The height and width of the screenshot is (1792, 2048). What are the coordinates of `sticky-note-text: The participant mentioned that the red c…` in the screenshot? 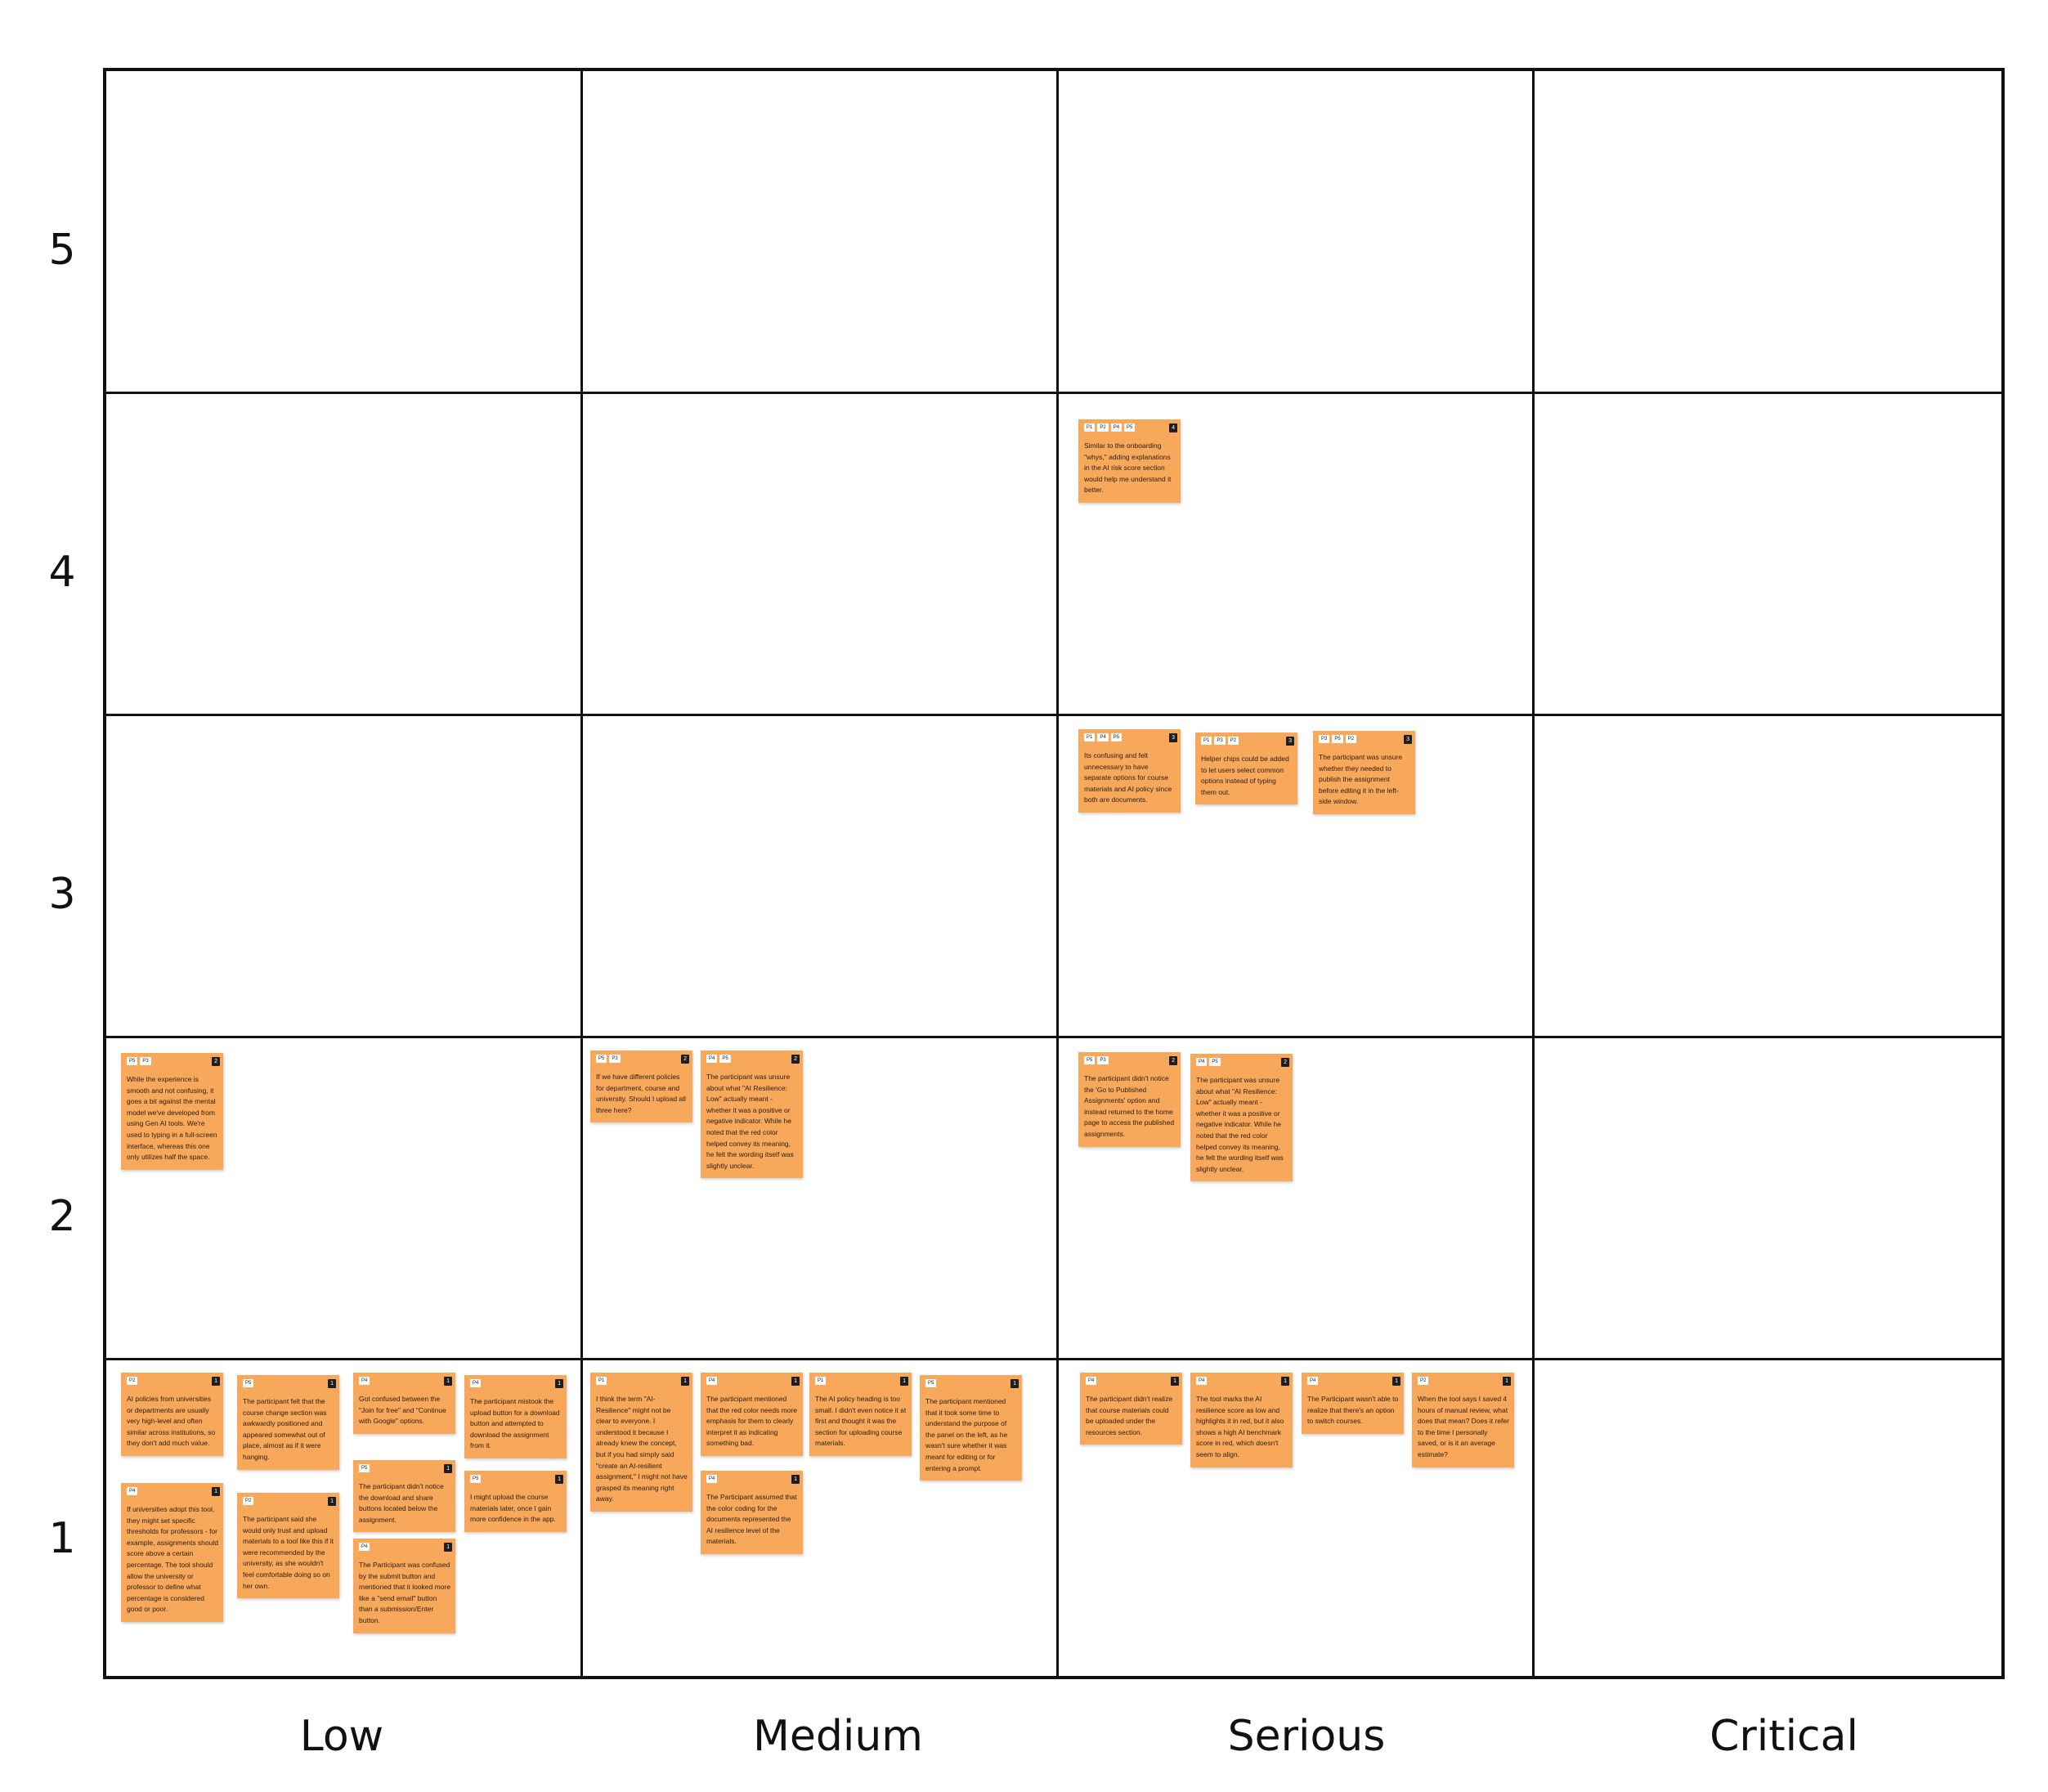 It's located at (752, 1422).